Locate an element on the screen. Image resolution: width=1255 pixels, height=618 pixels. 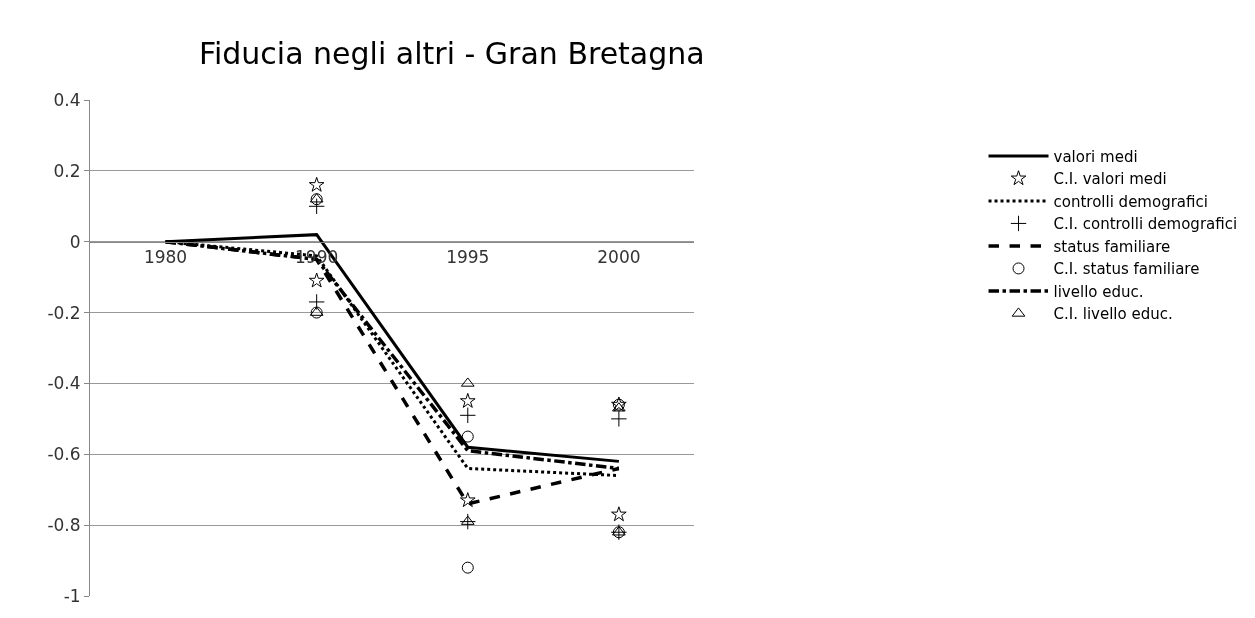
legend-label: valori medi is located at coordinates (1095, 156).